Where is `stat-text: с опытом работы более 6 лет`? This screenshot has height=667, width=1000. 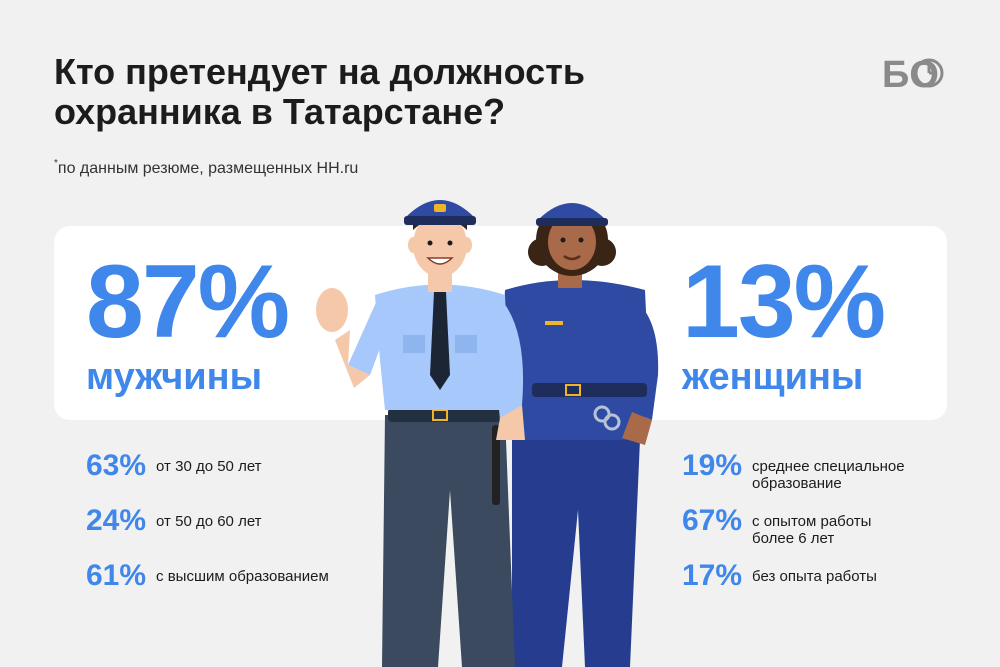 stat-text: с опытом работы более 6 лет is located at coordinates (812, 530).